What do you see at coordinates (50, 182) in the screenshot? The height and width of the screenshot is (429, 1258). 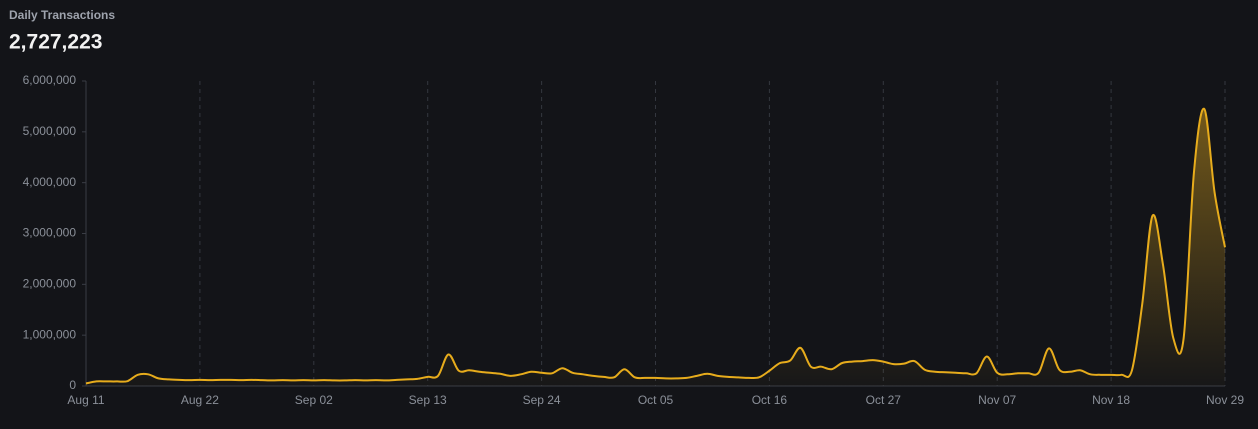 I see `y-tick-label: 4,000,000` at bounding box center [50, 182].